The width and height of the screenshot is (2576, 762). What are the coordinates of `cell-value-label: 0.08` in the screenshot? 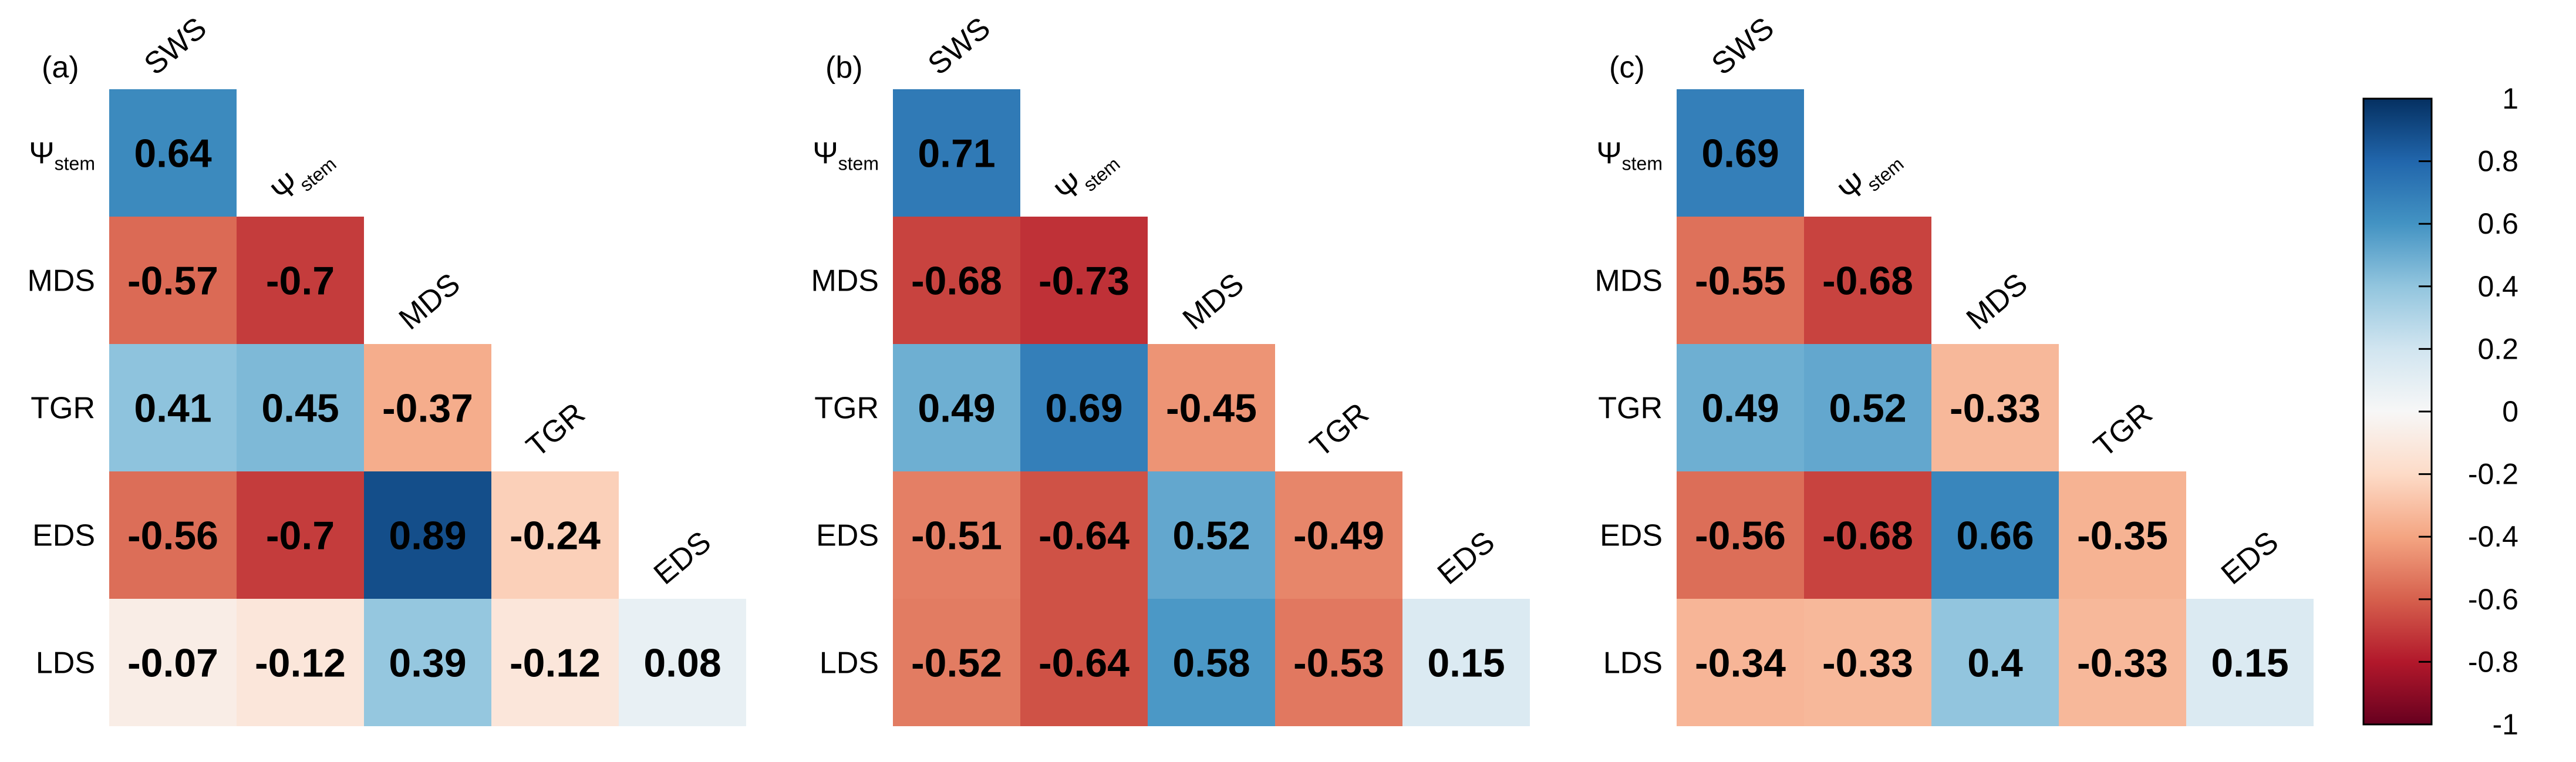 It's located at (682, 664).